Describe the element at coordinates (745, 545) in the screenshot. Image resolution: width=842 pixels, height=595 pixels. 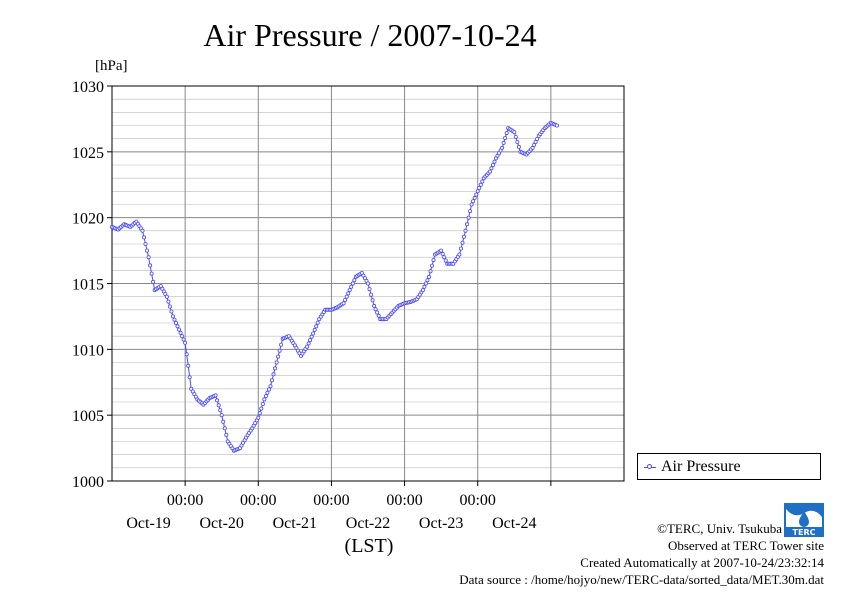
I see `credit-observed: Observed at TERC Tower site` at that location.